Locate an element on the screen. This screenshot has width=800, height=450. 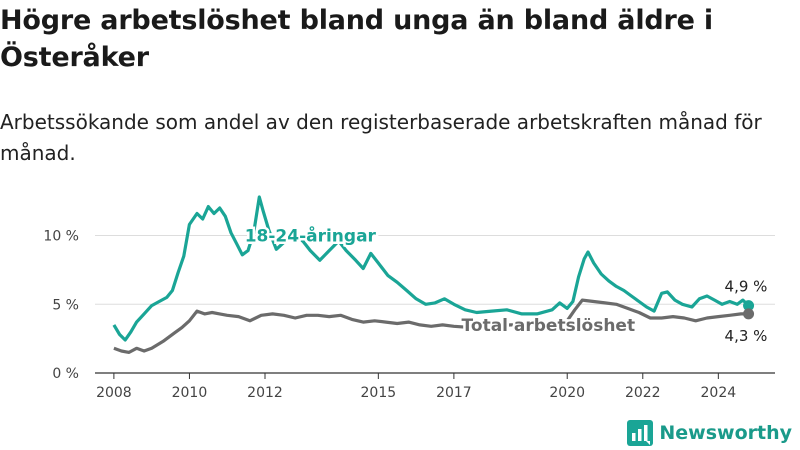
series-line-total is located at coordinates (431, 326).